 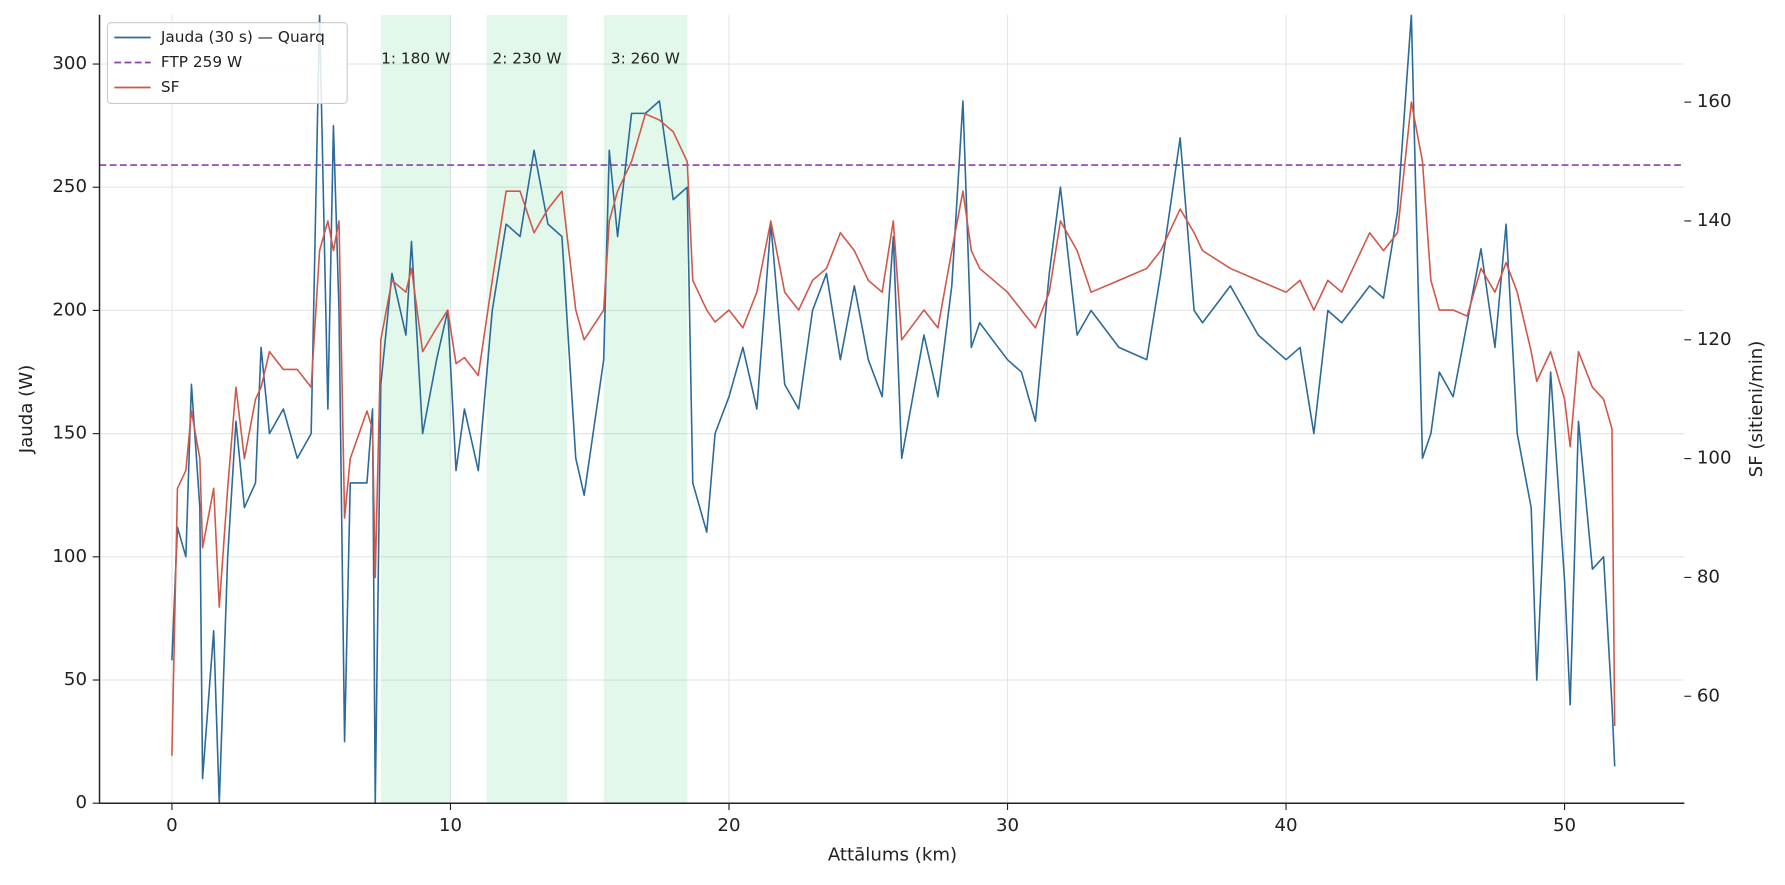 I want to click on y2-tick-label: 120, so click(x=1714, y=339).